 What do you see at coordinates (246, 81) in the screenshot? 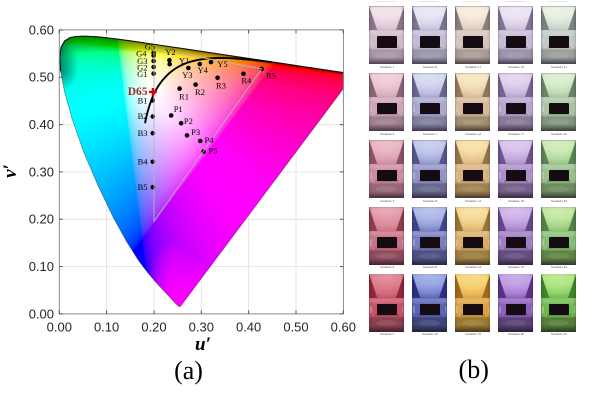
I see `svg-text: R4` at bounding box center [246, 81].